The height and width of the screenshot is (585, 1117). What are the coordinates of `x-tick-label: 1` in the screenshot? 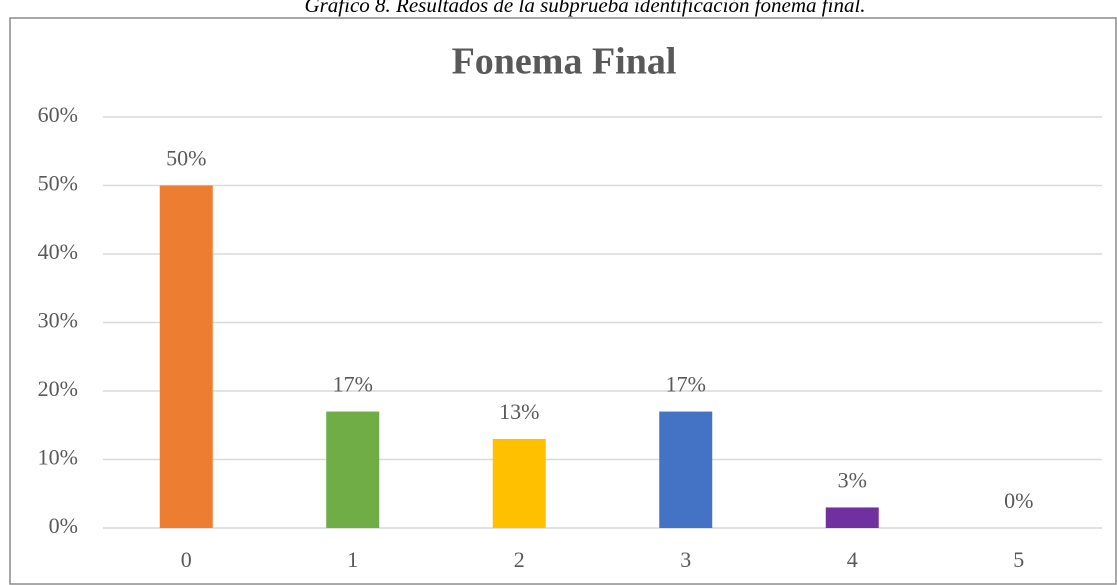 It's located at (352, 559).